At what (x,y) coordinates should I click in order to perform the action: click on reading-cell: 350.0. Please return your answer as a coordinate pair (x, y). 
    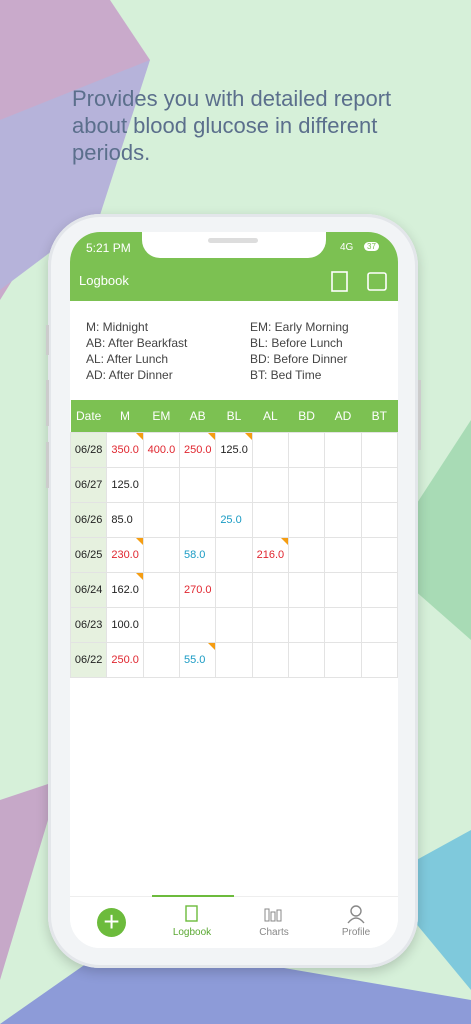
    Looking at the image, I should click on (125, 450).